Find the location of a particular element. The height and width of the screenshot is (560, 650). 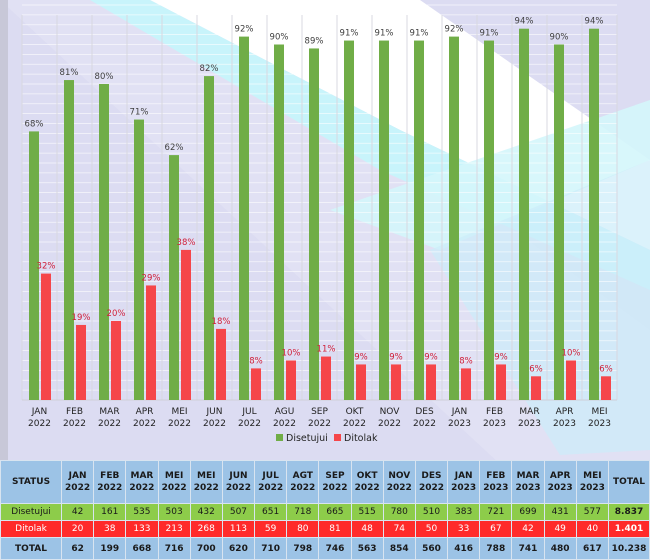

x-tick-month: DES is located at coordinates (424, 412).